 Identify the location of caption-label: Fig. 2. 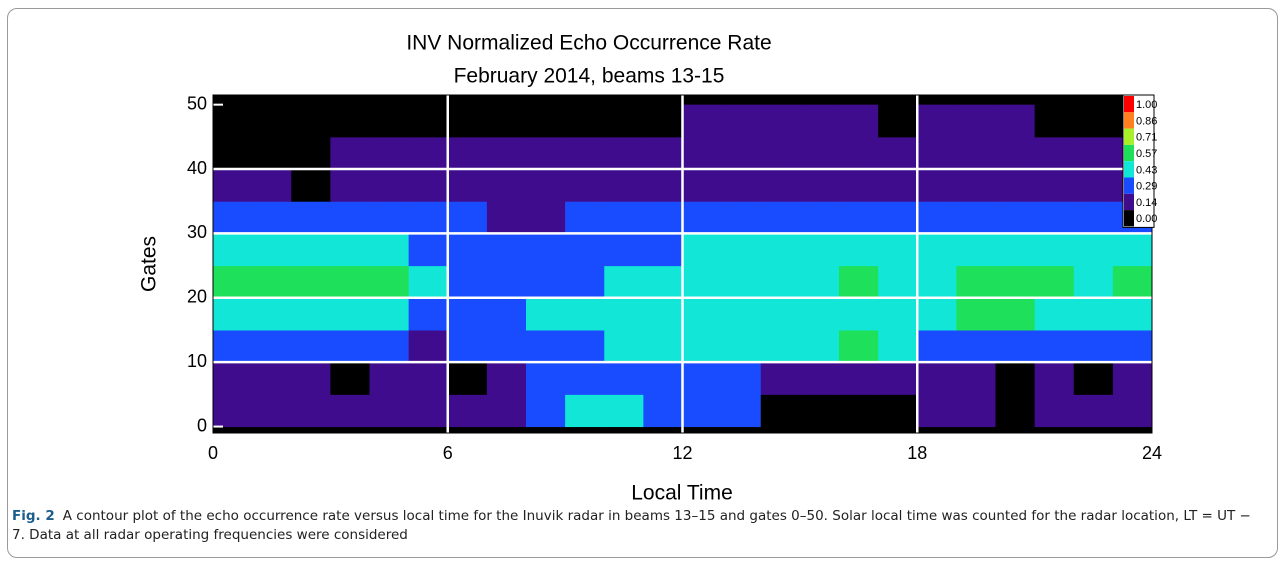
(33, 516).